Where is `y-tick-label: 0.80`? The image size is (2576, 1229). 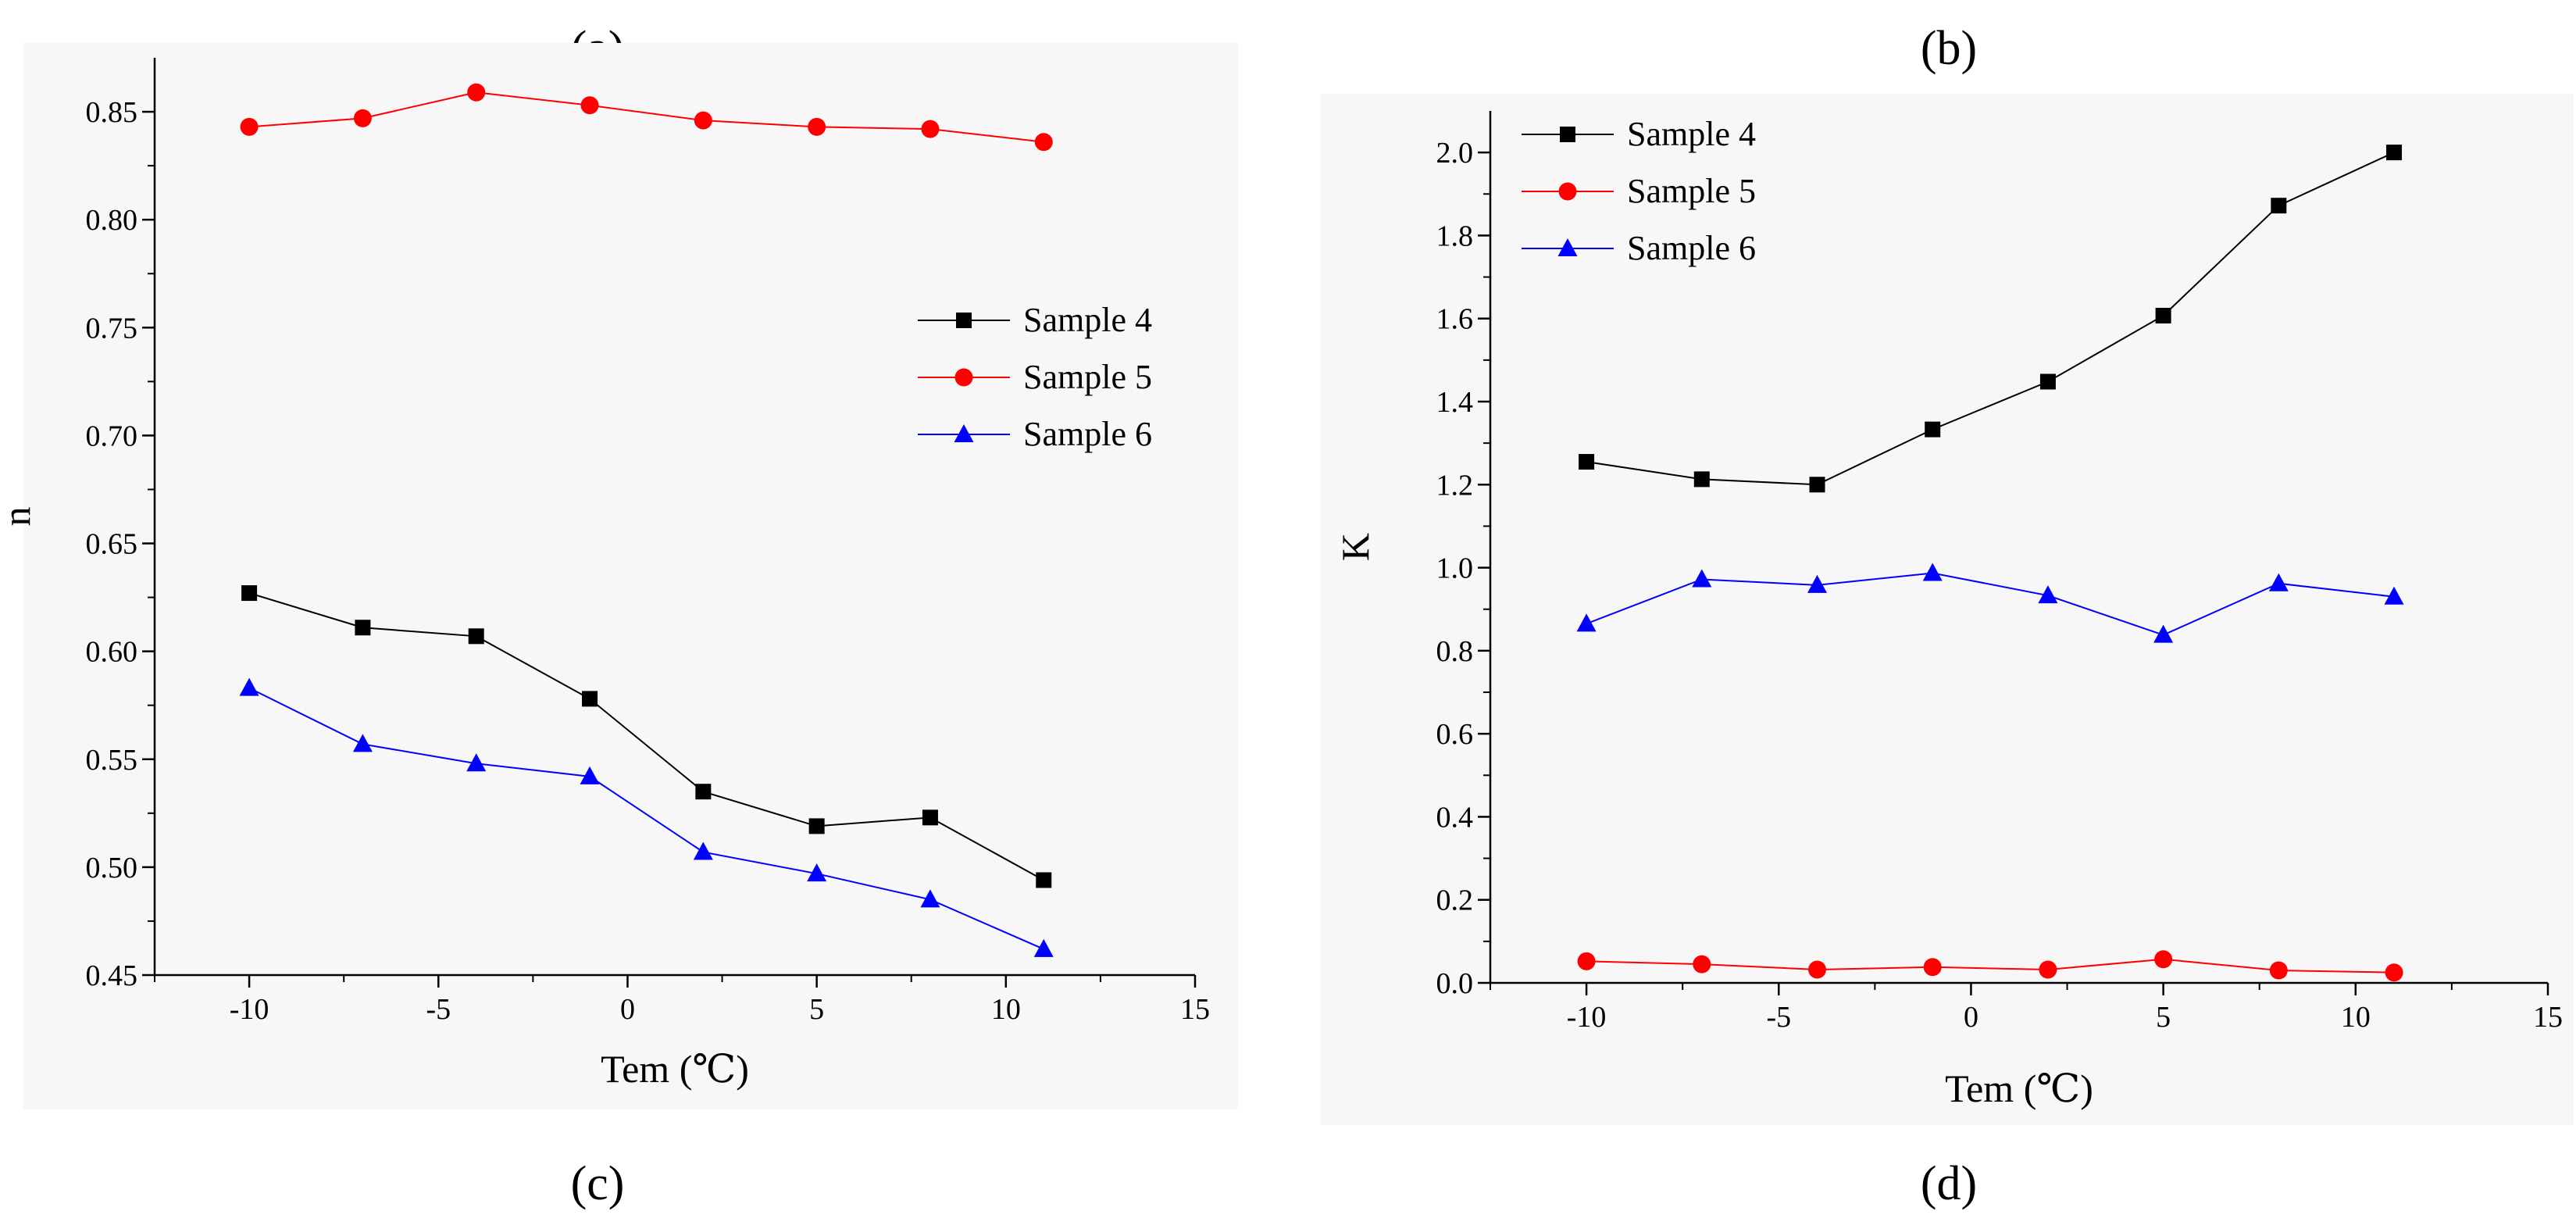
y-tick-label: 0.80 is located at coordinates (112, 220).